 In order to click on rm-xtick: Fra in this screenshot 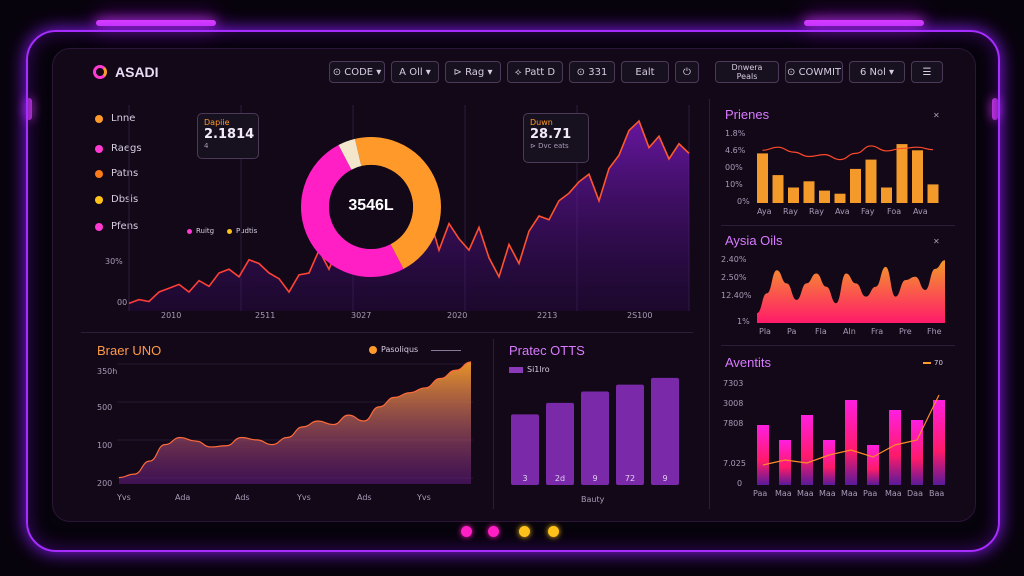, I will do `click(877, 331)`.